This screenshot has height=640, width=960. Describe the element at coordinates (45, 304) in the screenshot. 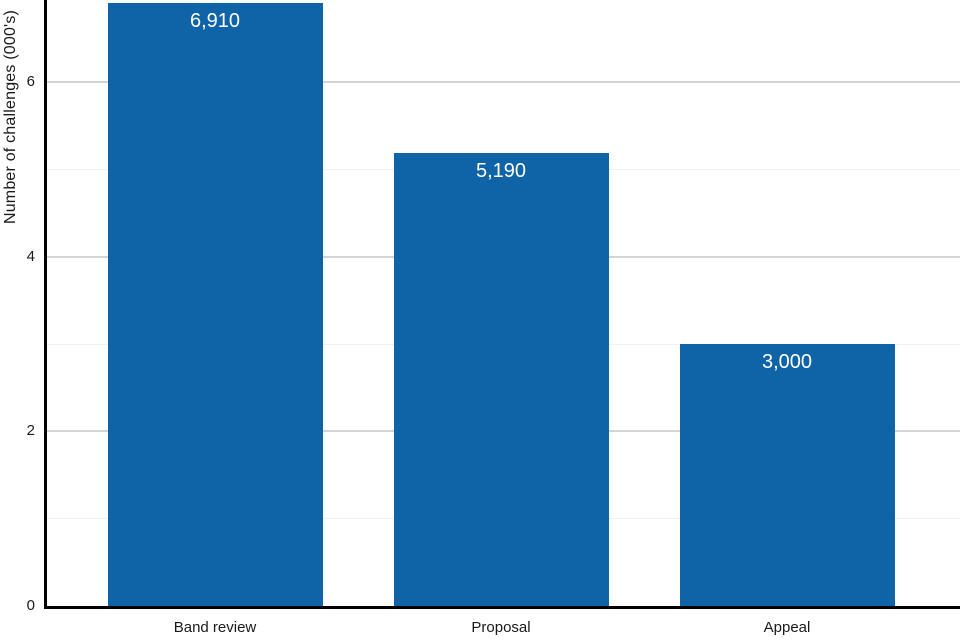

I see `y-axis-line` at that location.